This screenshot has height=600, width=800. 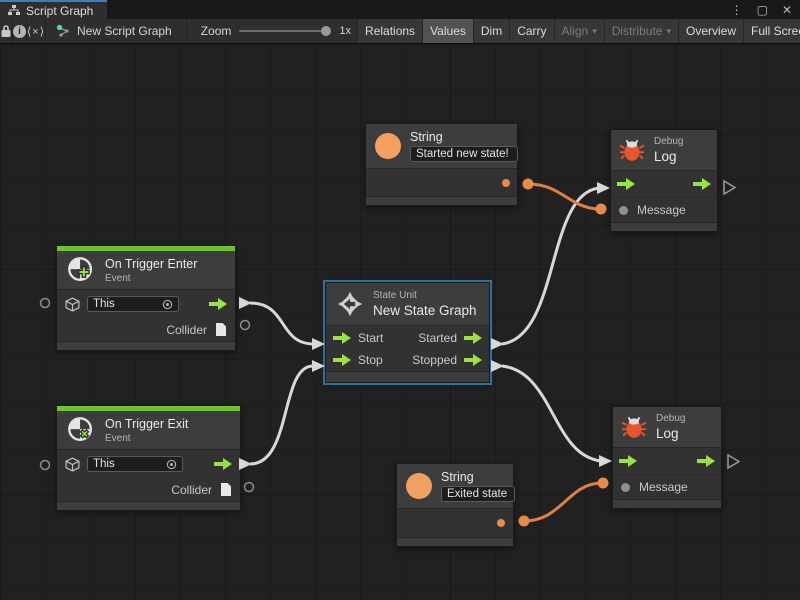 I want to click on graph-breadcrumb: New Script Graph, so click(x=116, y=31).